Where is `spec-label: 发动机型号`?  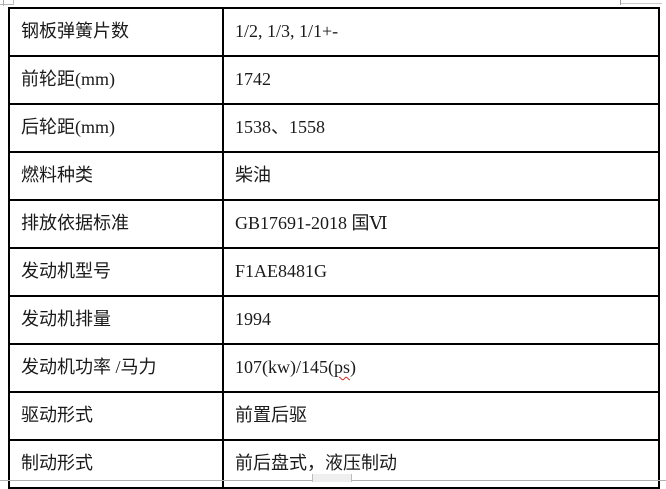 spec-label: 发动机型号 is located at coordinates (116, 272).